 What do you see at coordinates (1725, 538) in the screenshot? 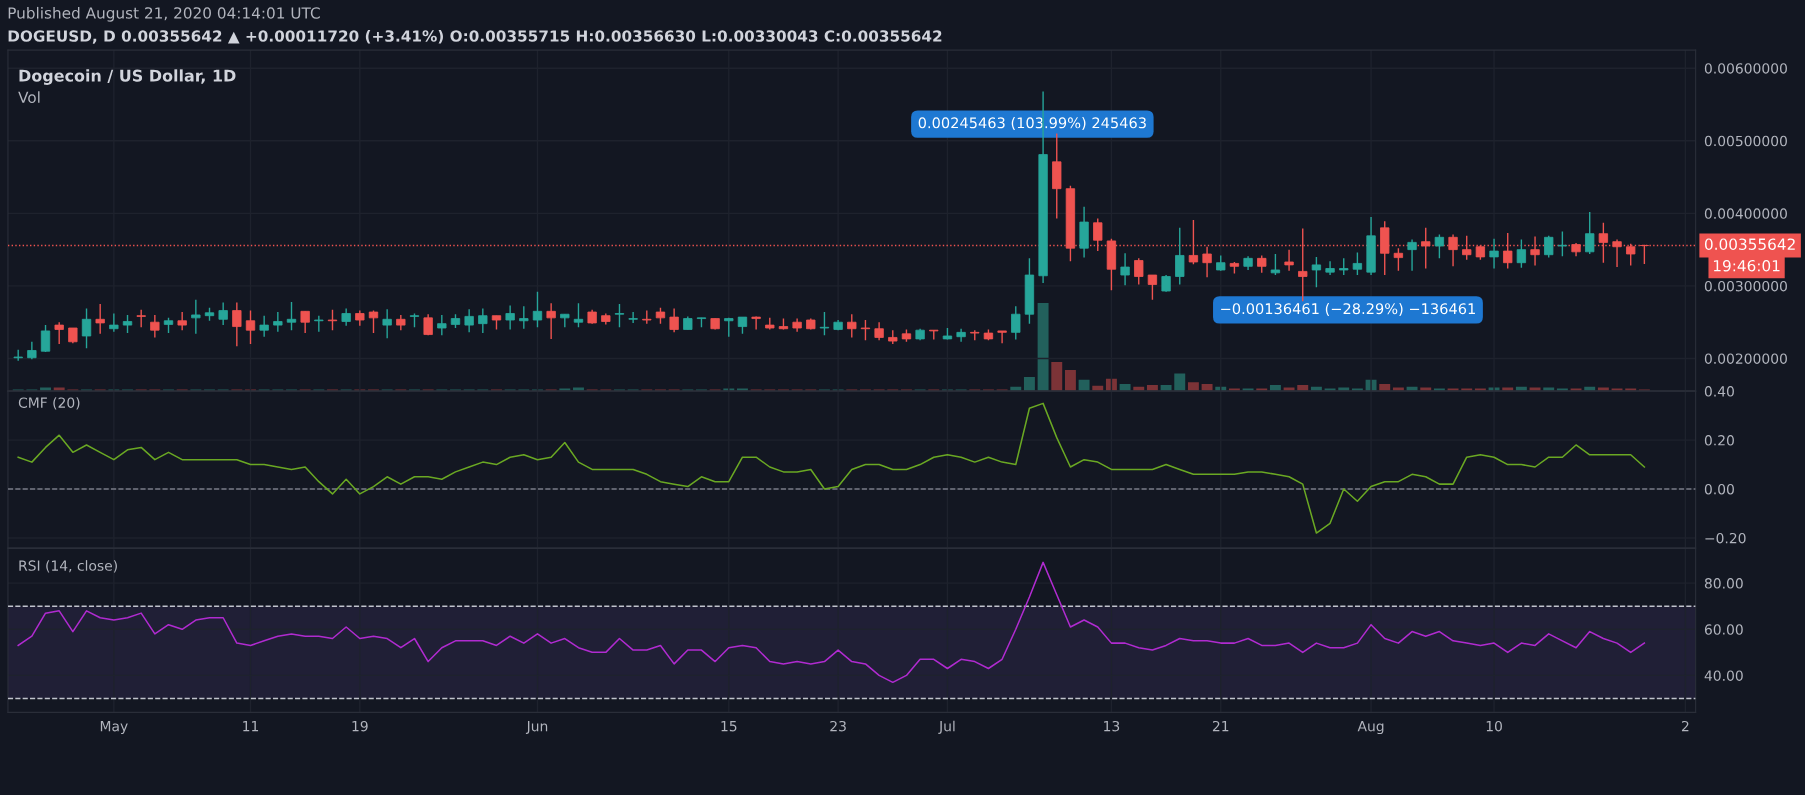
I see `y-tick-label: −0.20` at bounding box center [1725, 538].